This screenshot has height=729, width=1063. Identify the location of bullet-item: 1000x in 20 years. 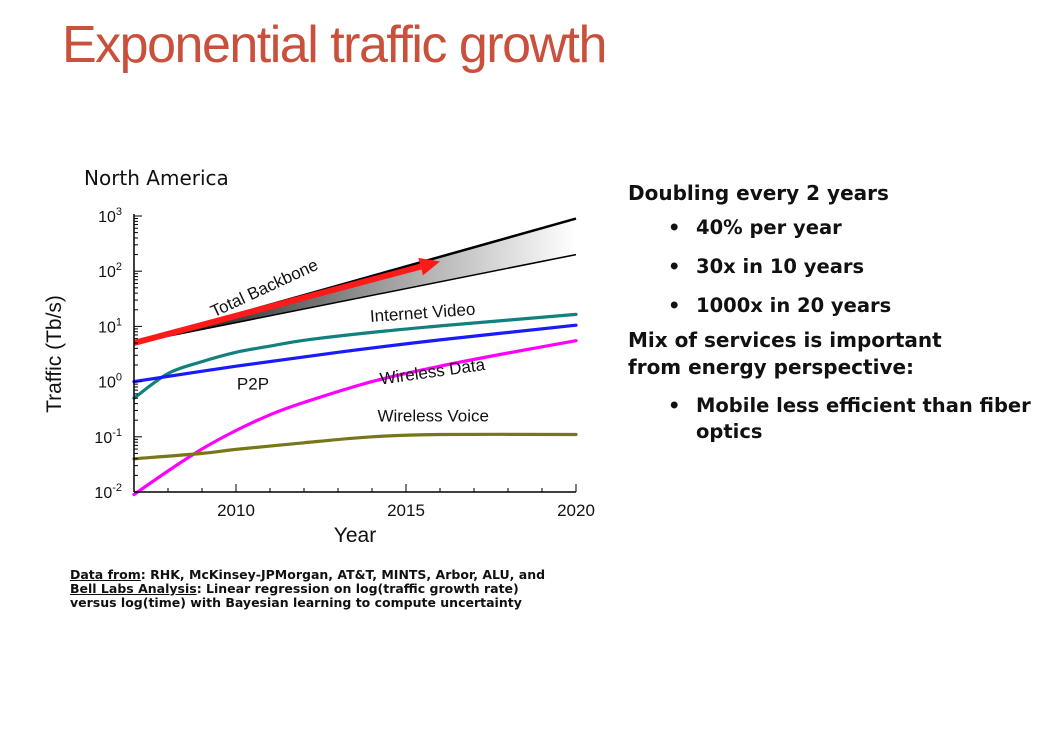
(864, 305).